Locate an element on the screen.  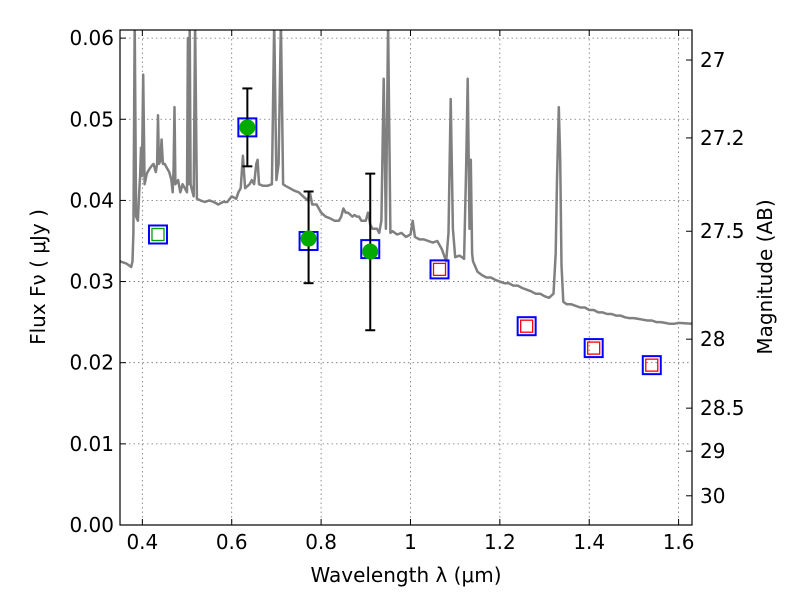
x-tick-label: 0.8 is located at coordinates (321, 542).